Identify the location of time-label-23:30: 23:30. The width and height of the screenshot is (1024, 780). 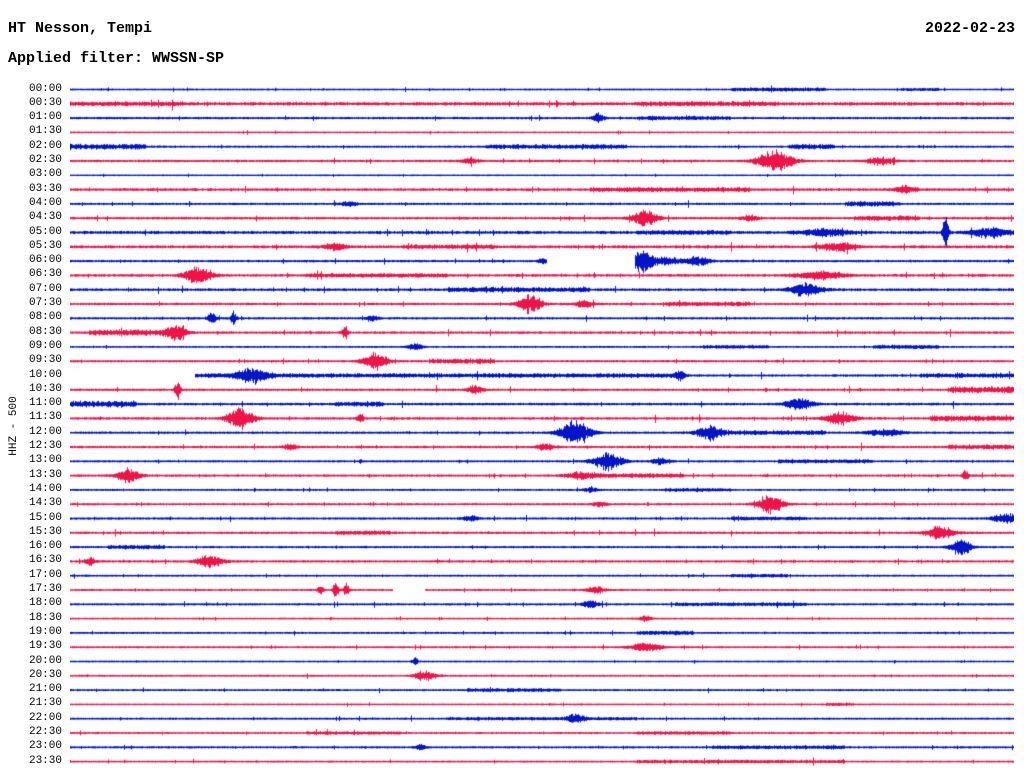
(45, 760).